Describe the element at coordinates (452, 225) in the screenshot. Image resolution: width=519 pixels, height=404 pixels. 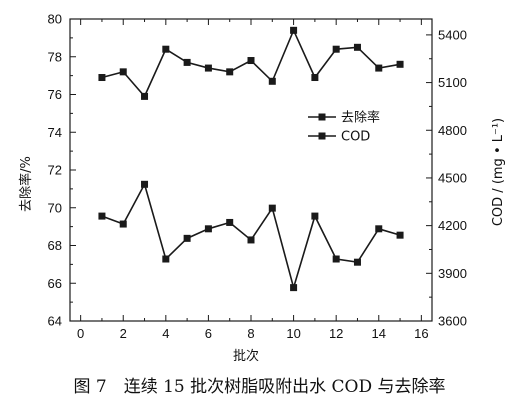
I see `y-right-tick-label: 4200` at that location.